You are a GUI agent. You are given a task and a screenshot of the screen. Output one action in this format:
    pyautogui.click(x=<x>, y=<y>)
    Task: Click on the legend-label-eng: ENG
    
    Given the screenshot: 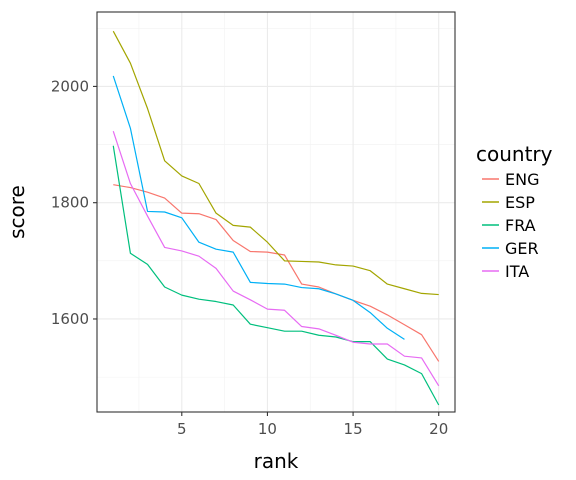 What is the action you would take?
    pyautogui.click(x=522, y=179)
    